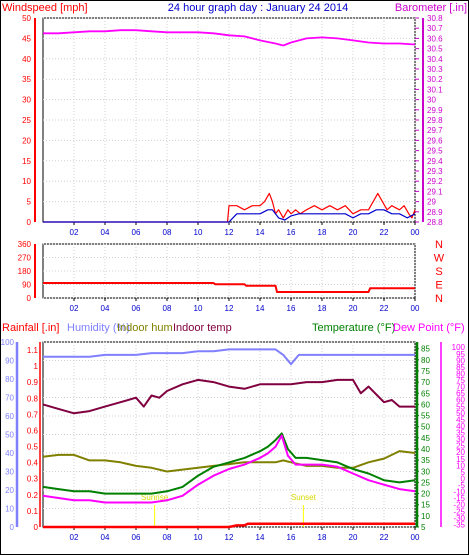  Describe the element at coordinates (460, 459) in the screenshot. I see `dew-point-tick-label: 15` at that location.